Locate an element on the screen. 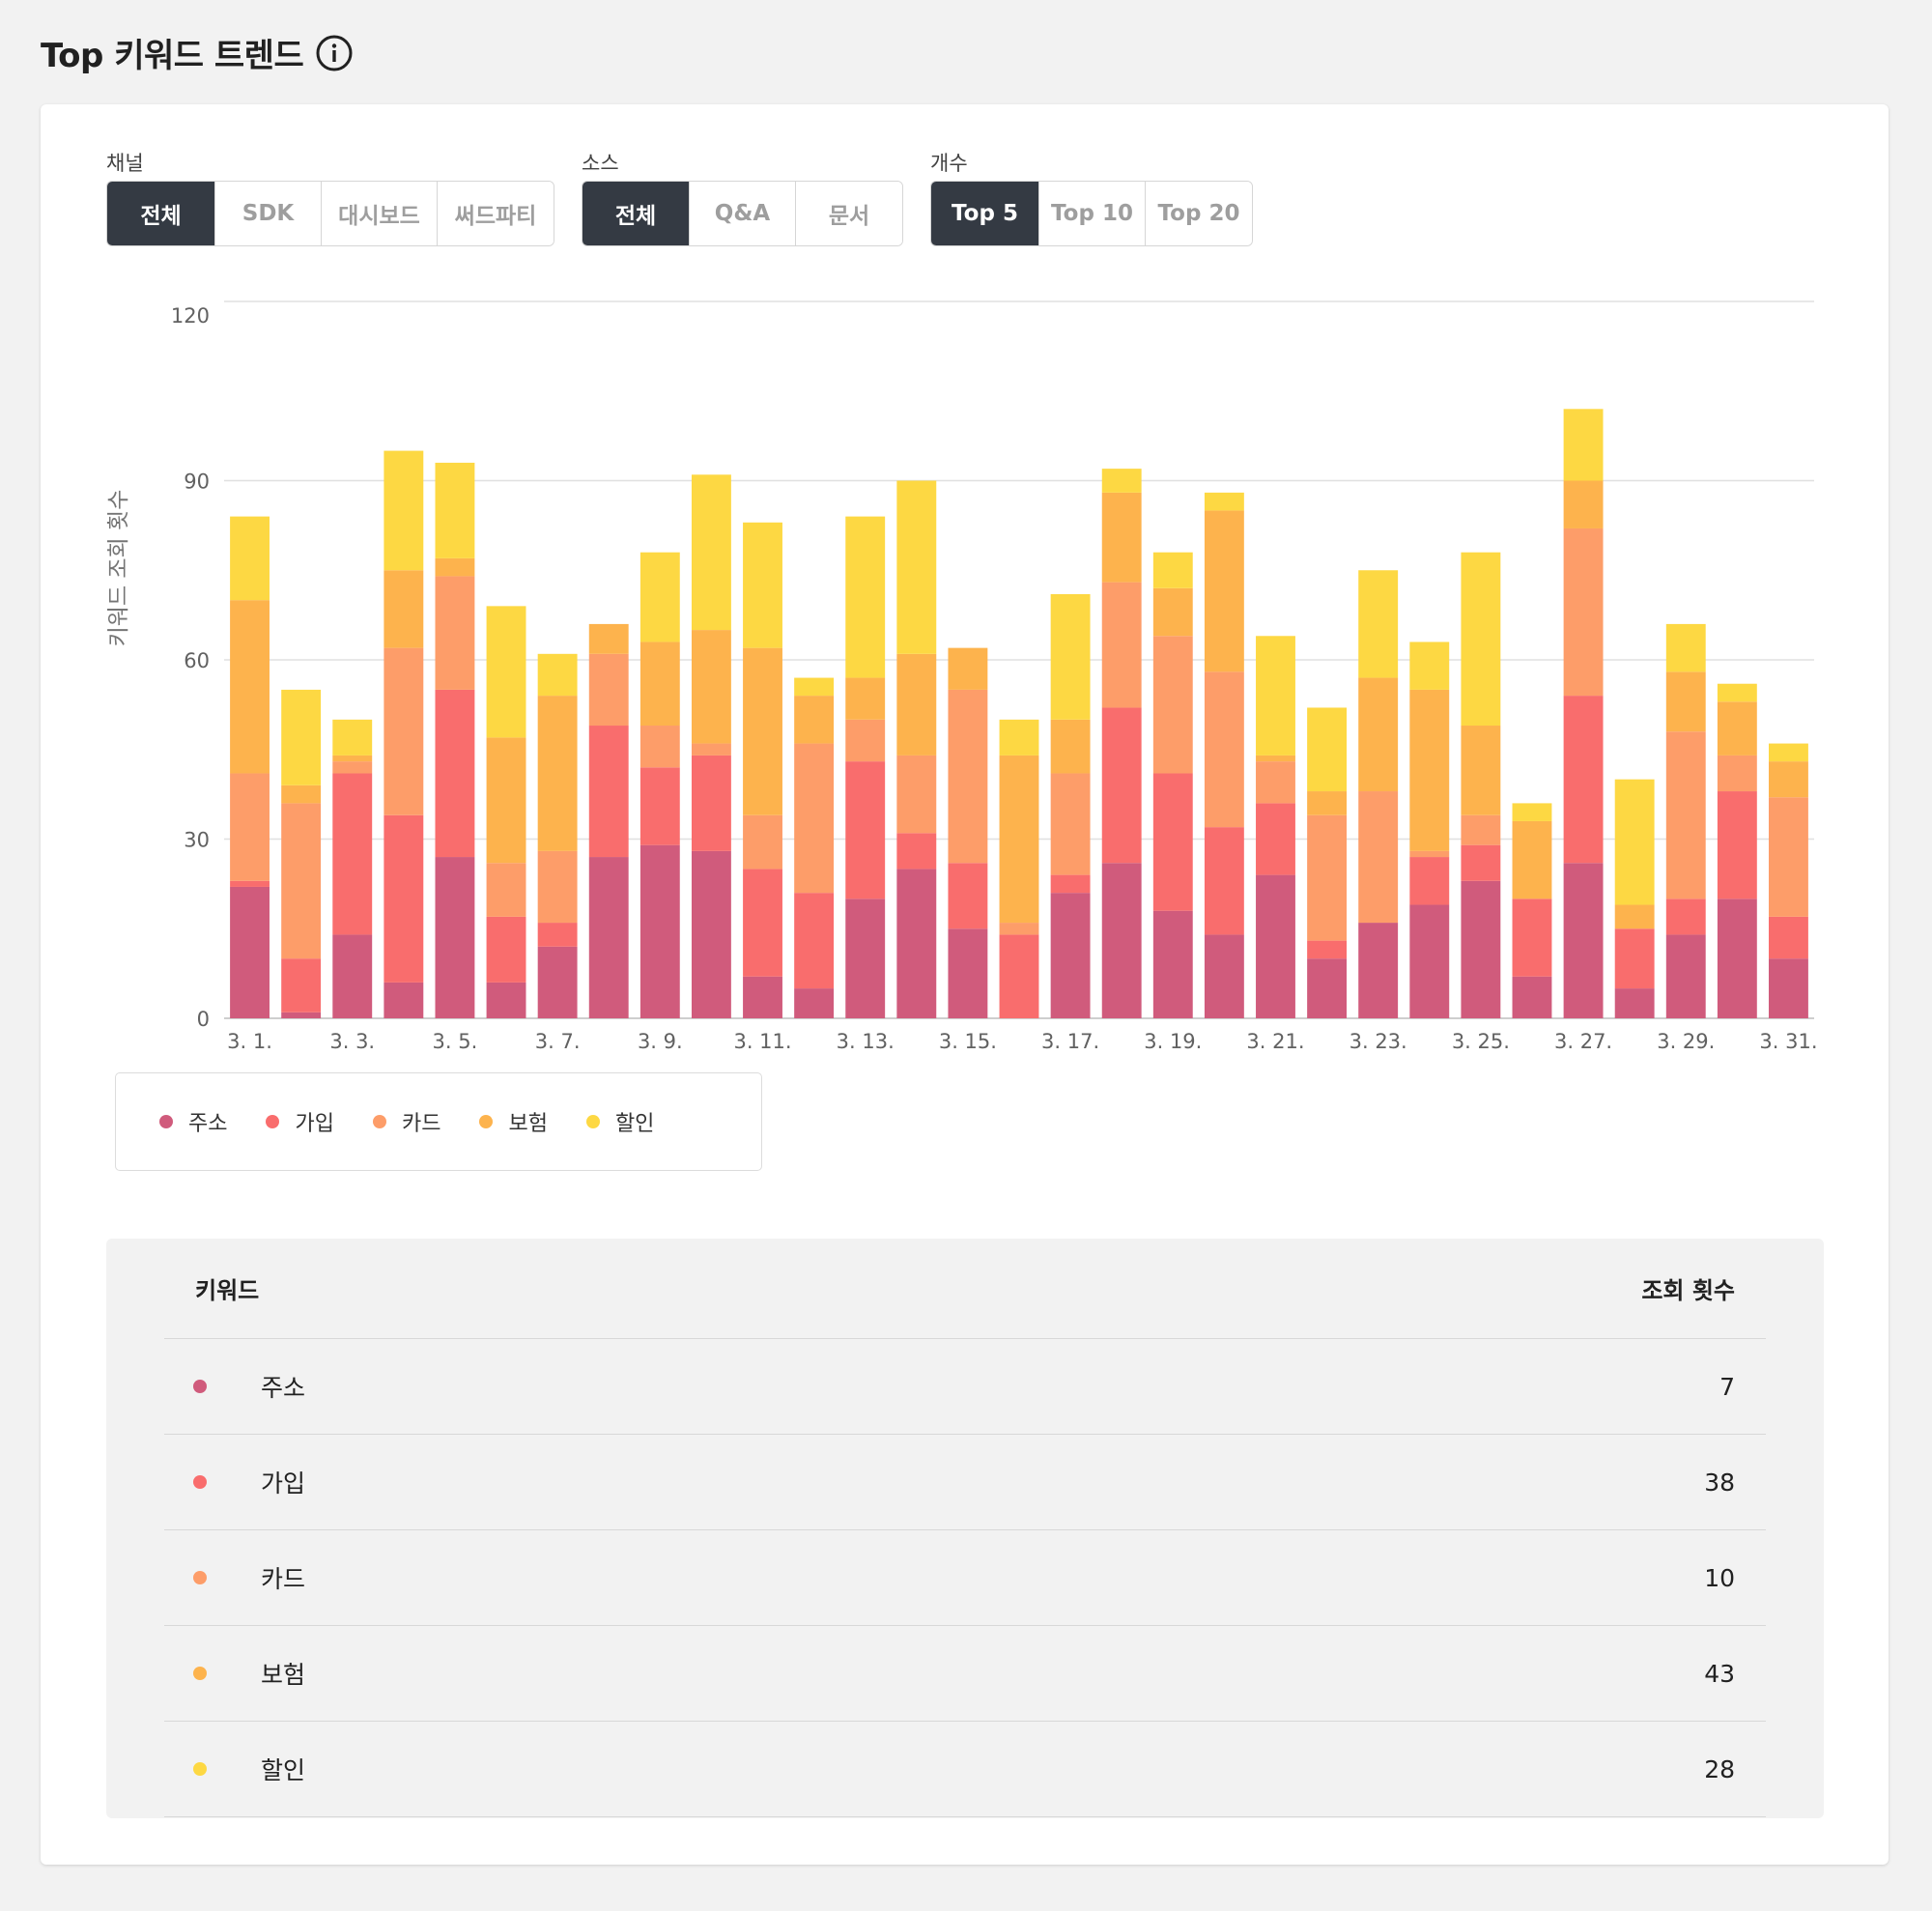 Image resolution: width=1932 pixels, height=1911 pixels. legend-item-signup: 가입 is located at coordinates (300, 1121).